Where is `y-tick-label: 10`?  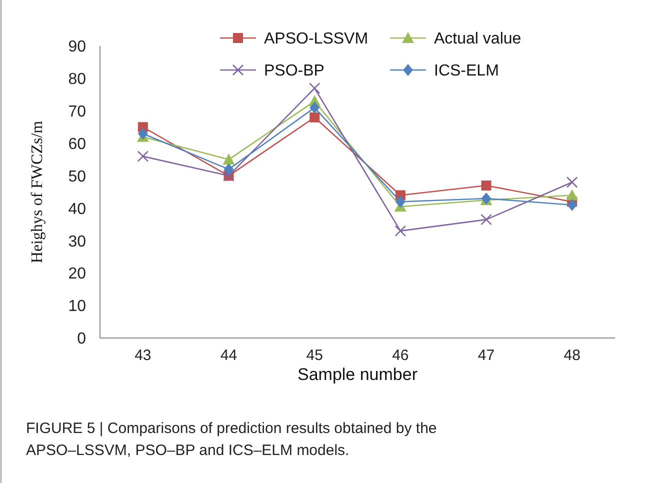
y-tick-label: 10 is located at coordinates (77, 307).